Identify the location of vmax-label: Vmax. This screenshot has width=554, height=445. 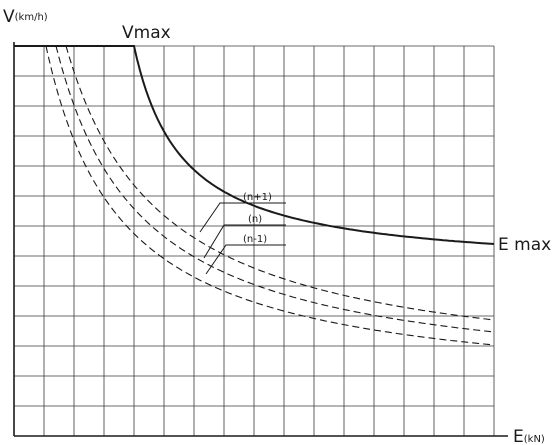
(146, 33).